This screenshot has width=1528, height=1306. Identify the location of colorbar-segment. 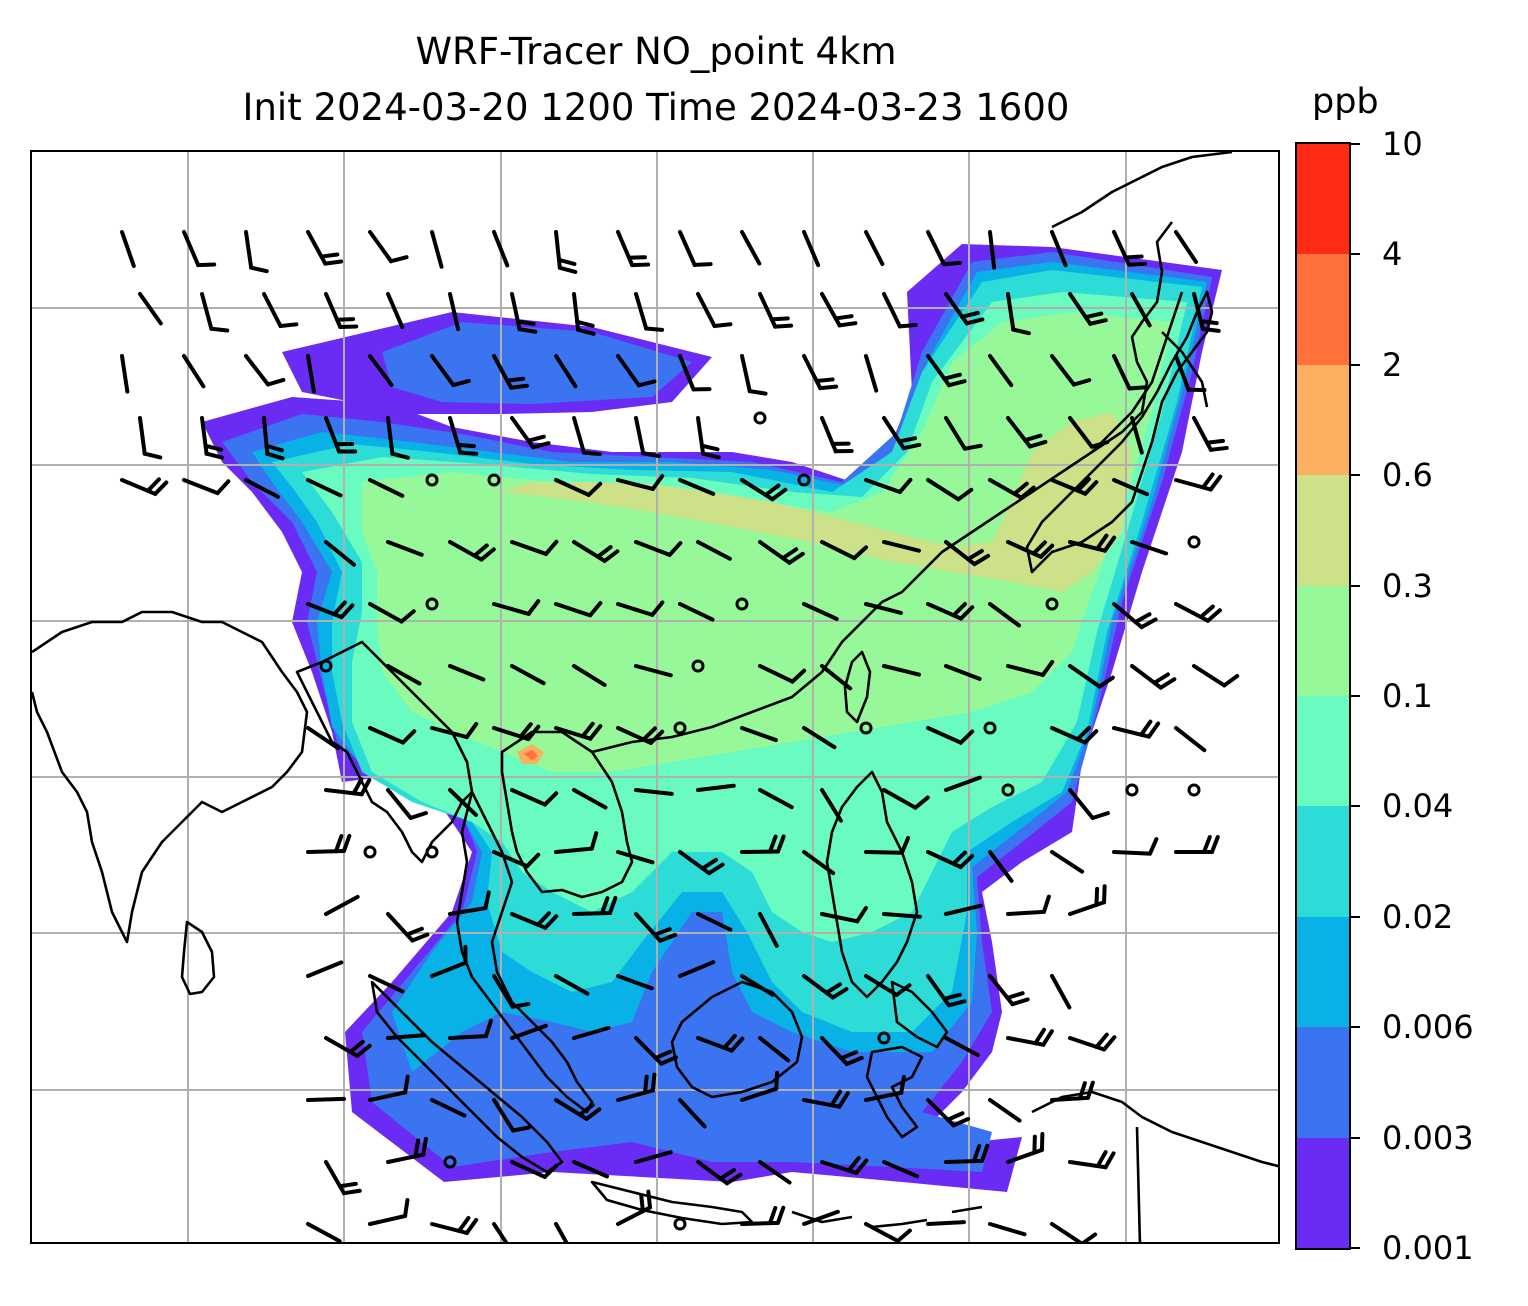
(1323, 199).